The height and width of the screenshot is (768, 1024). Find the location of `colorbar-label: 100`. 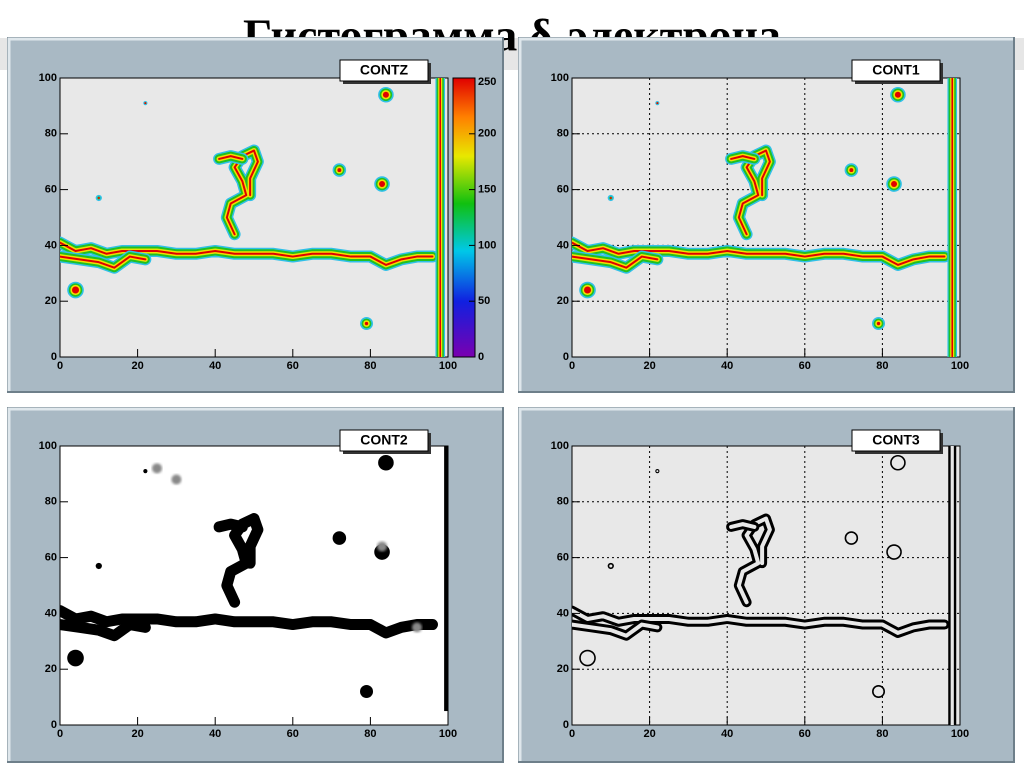

colorbar-label: 100 is located at coordinates (487, 245).